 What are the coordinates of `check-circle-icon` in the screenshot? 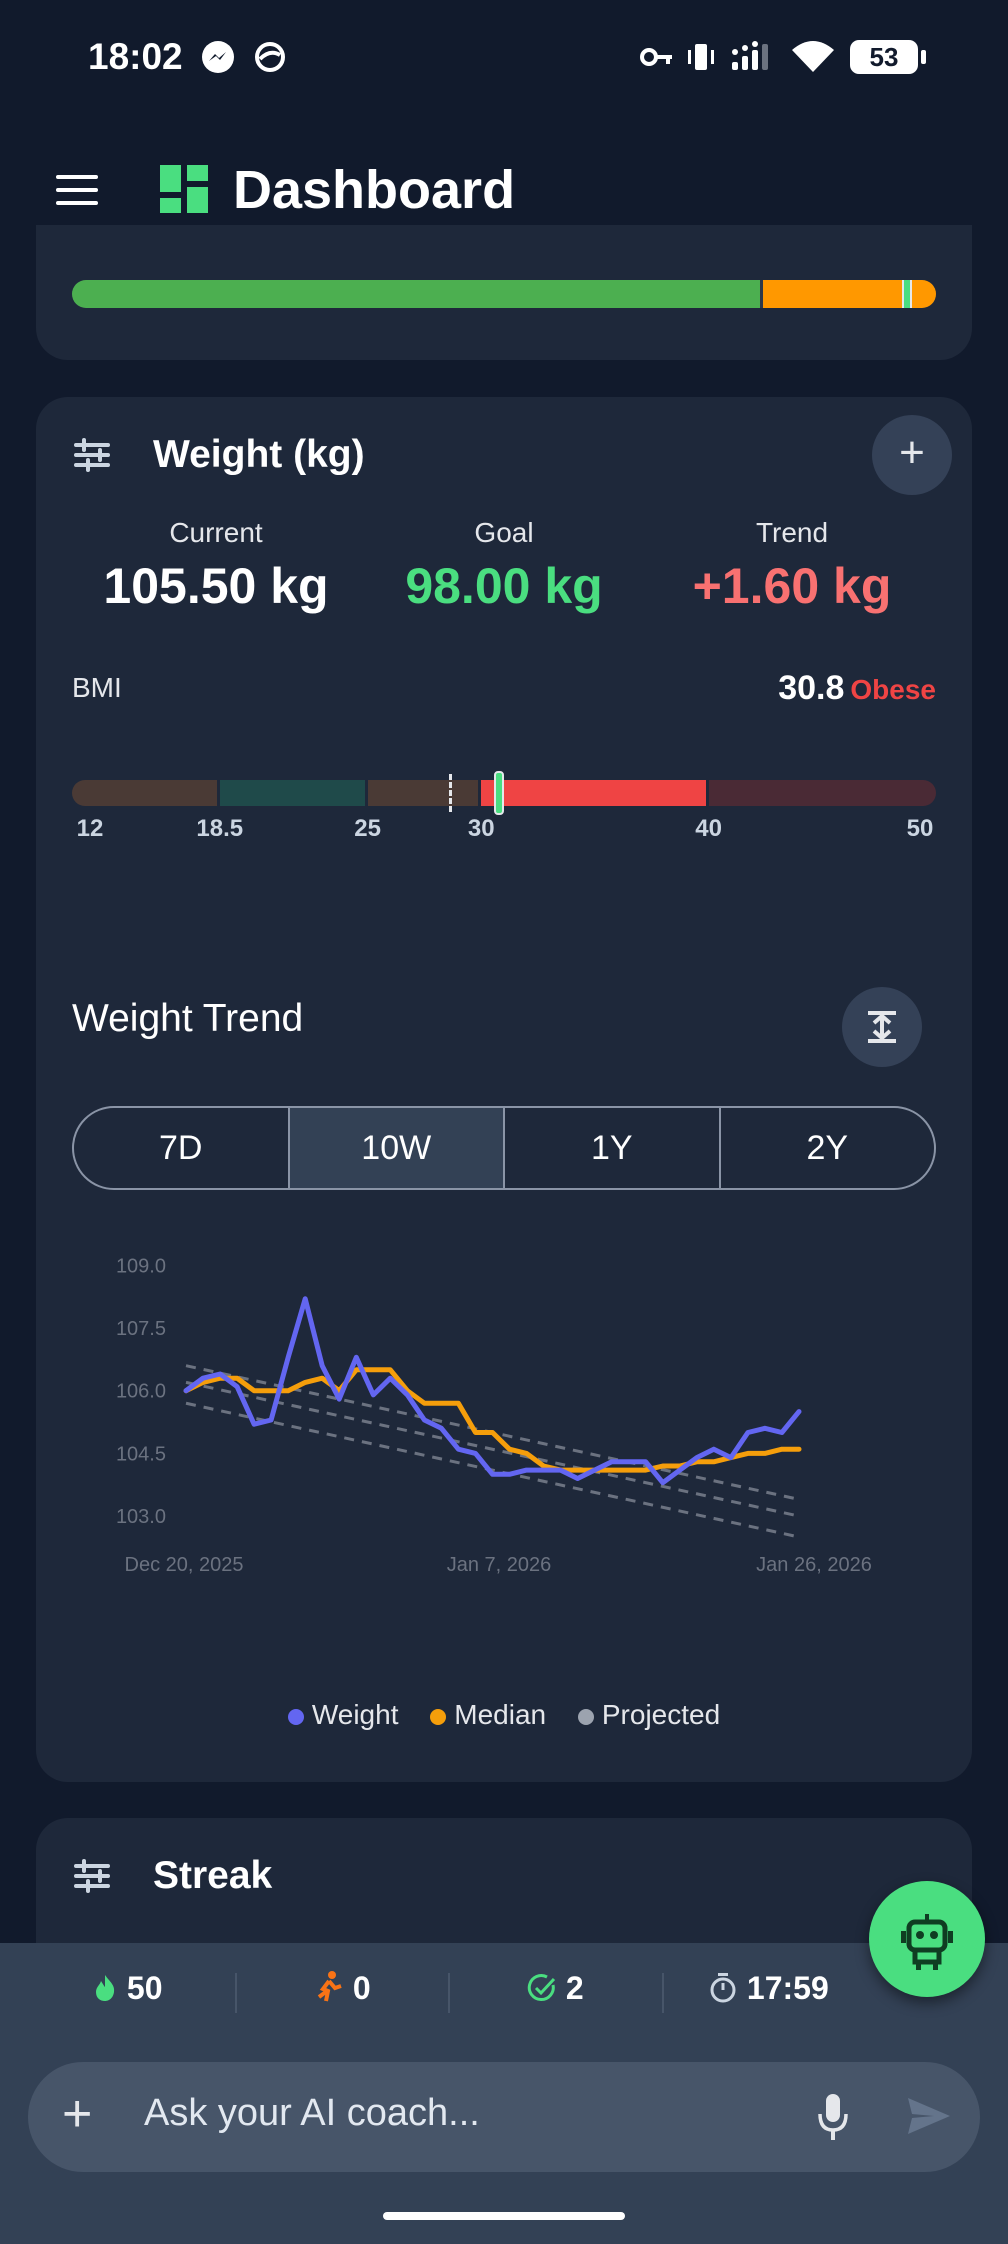 It's located at (541, 1987).